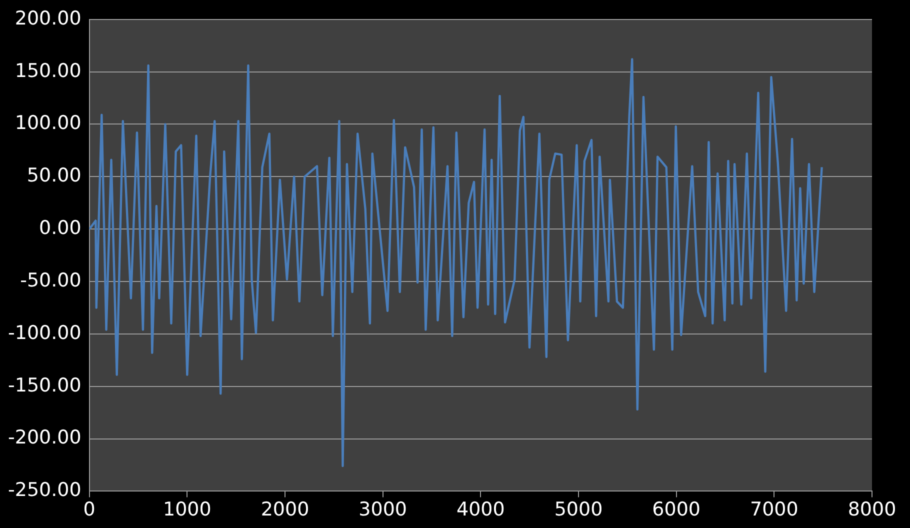 This screenshot has width=910, height=528. Describe the element at coordinates (60, 228) in the screenshot. I see `y-tick-label: 0.00` at that location.